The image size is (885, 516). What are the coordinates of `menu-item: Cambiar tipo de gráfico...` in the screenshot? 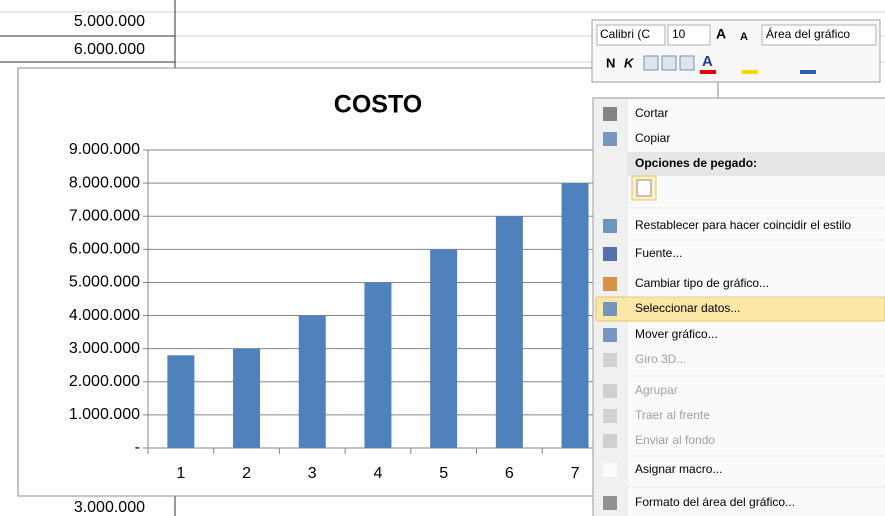 It's located at (702, 283).